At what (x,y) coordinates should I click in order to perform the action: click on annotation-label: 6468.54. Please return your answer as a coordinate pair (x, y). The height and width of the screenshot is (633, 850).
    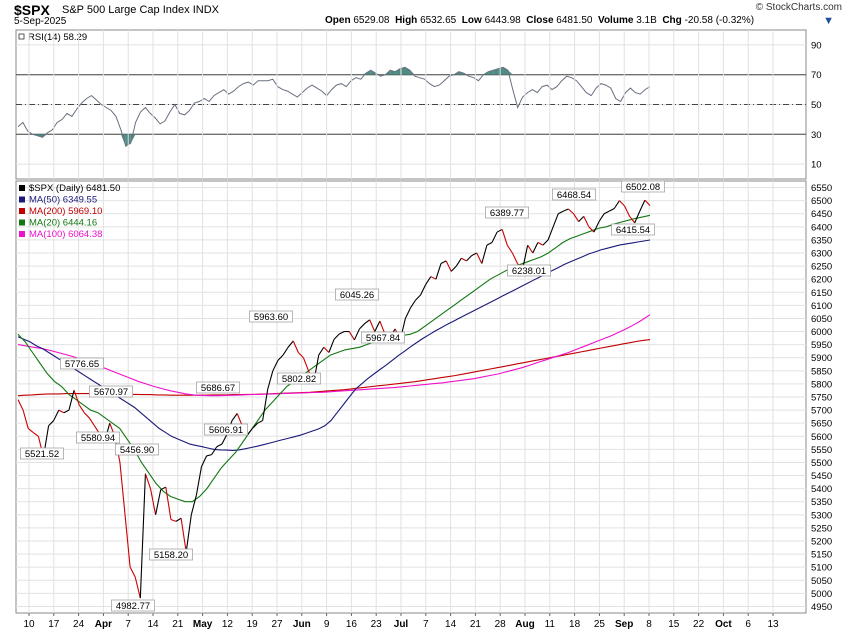
    Looking at the image, I should click on (574, 195).